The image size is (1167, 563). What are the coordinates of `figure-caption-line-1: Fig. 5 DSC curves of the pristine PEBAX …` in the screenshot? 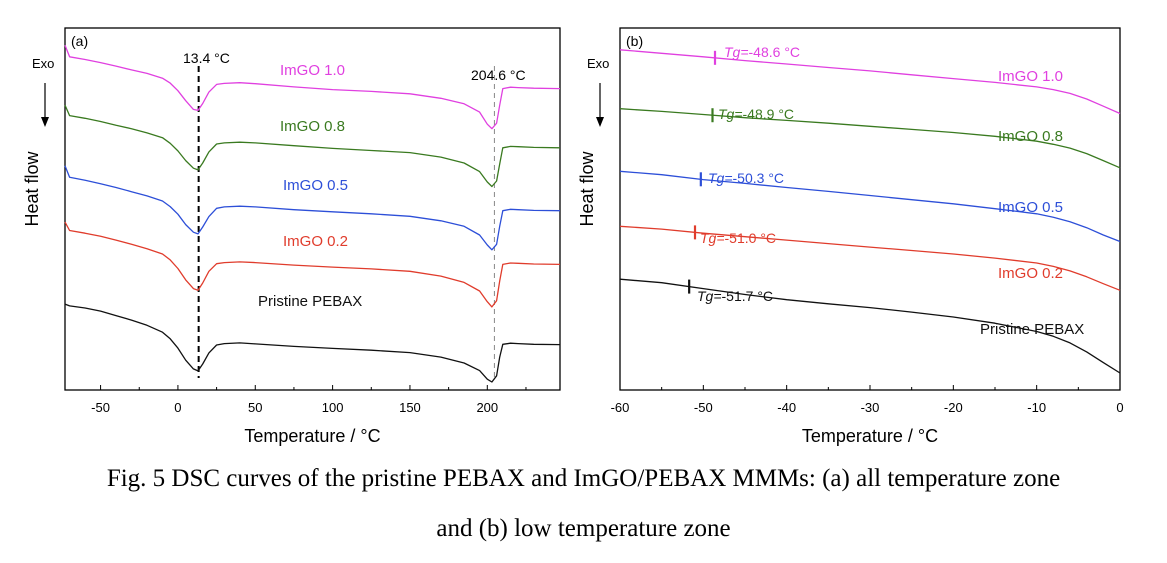 It's located at (583, 478).